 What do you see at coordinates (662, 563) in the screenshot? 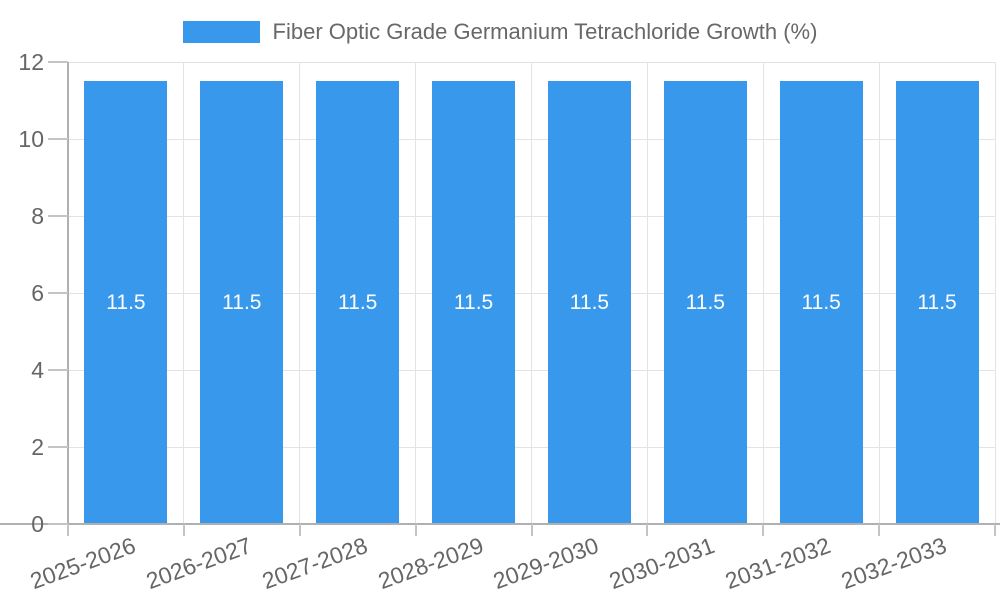
I see `x-tick-label: 2030-2031` at bounding box center [662, 563].